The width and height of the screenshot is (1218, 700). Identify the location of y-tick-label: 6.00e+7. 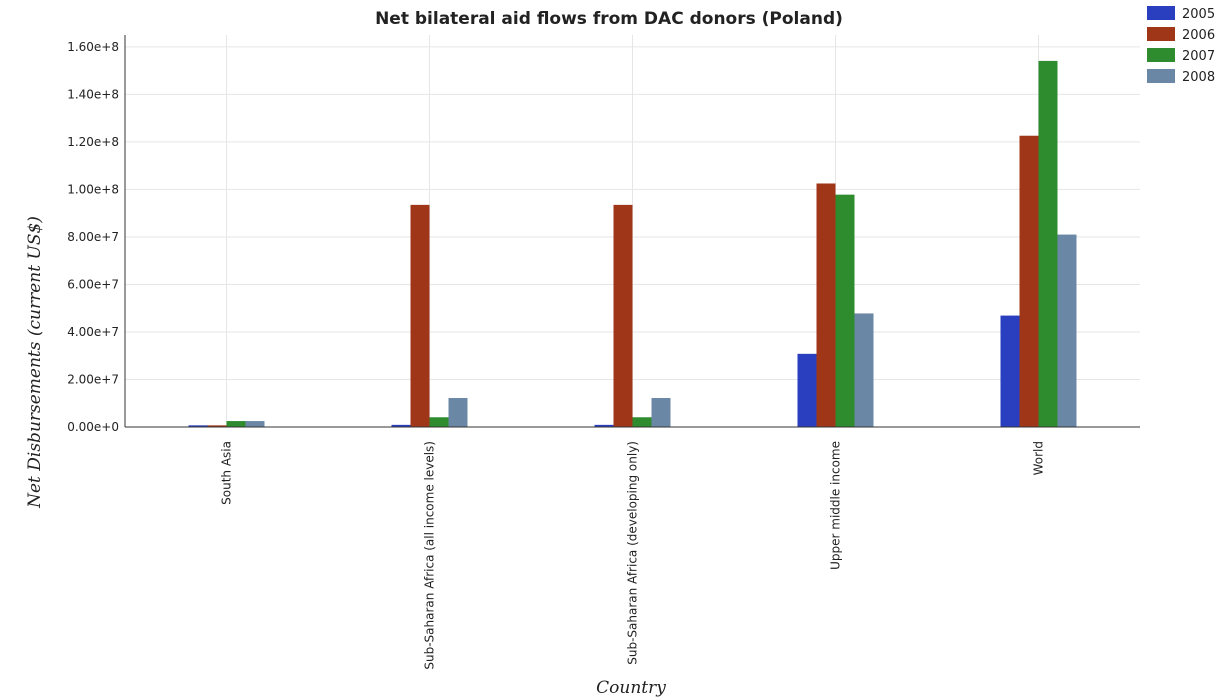
(93, 284).